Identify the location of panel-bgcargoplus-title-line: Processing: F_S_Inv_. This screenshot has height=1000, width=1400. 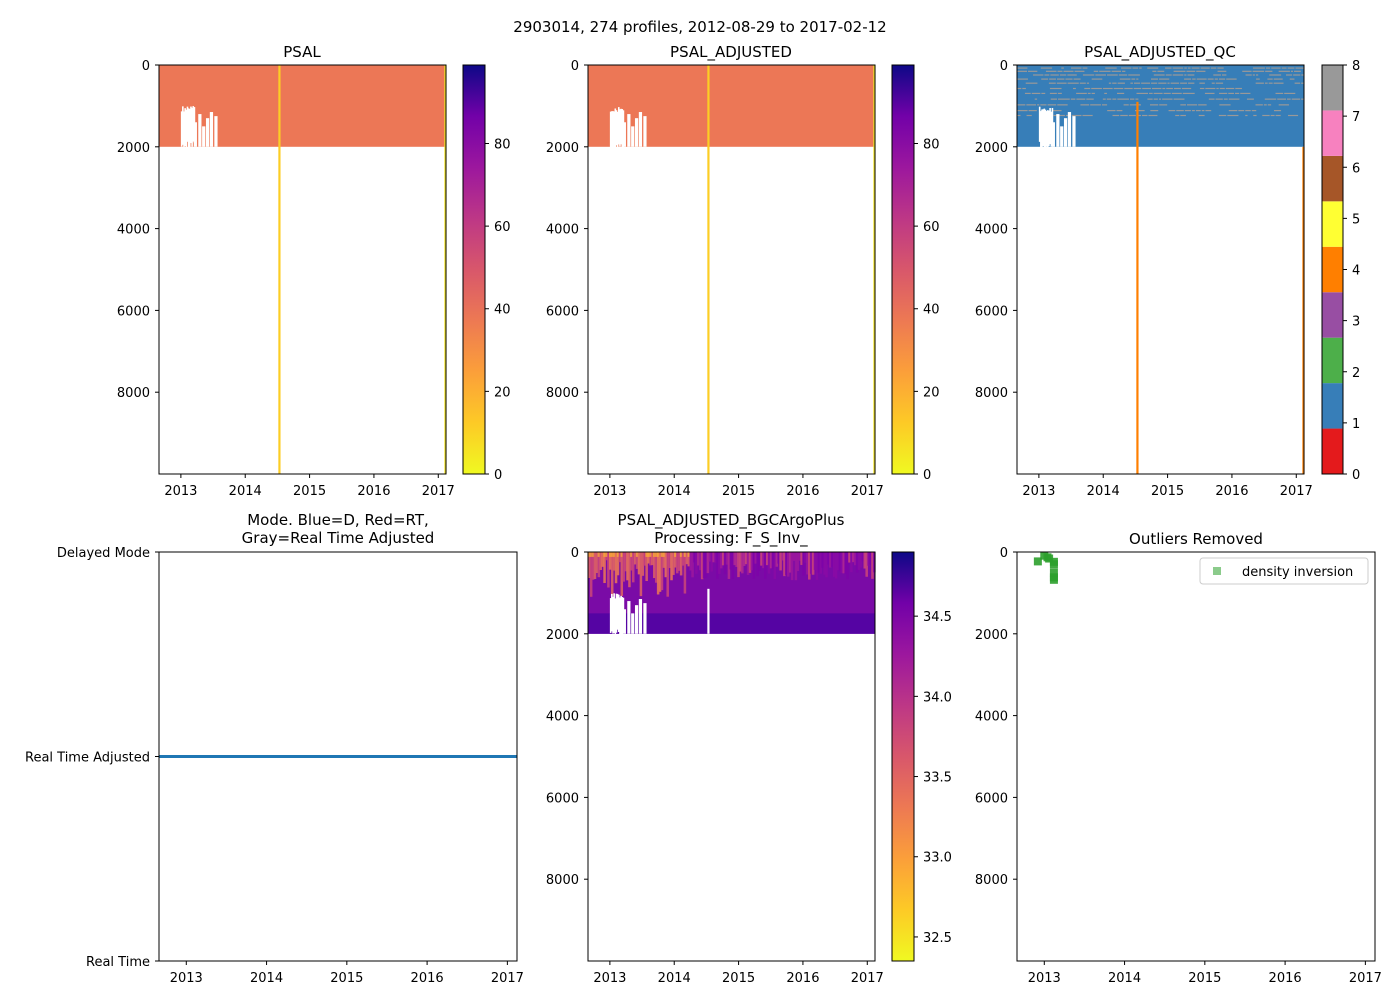
(731, 538).